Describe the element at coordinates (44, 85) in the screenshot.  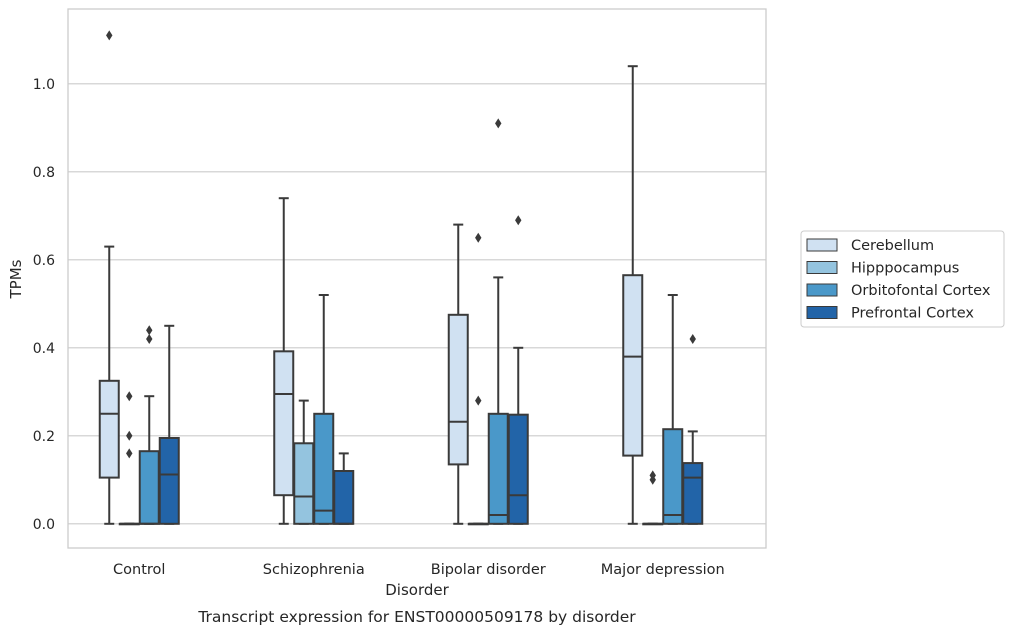
I see `y-tick-label: 1.0` at that location.